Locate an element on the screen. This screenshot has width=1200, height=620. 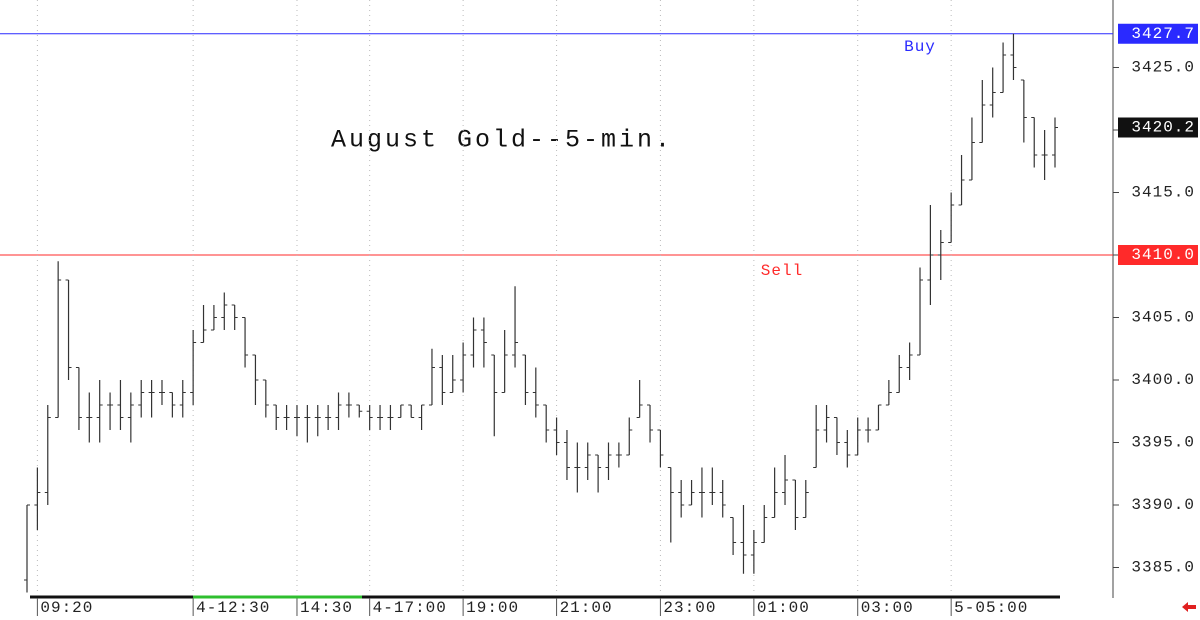
annotation: Buy is located at coordinates (920, 47).